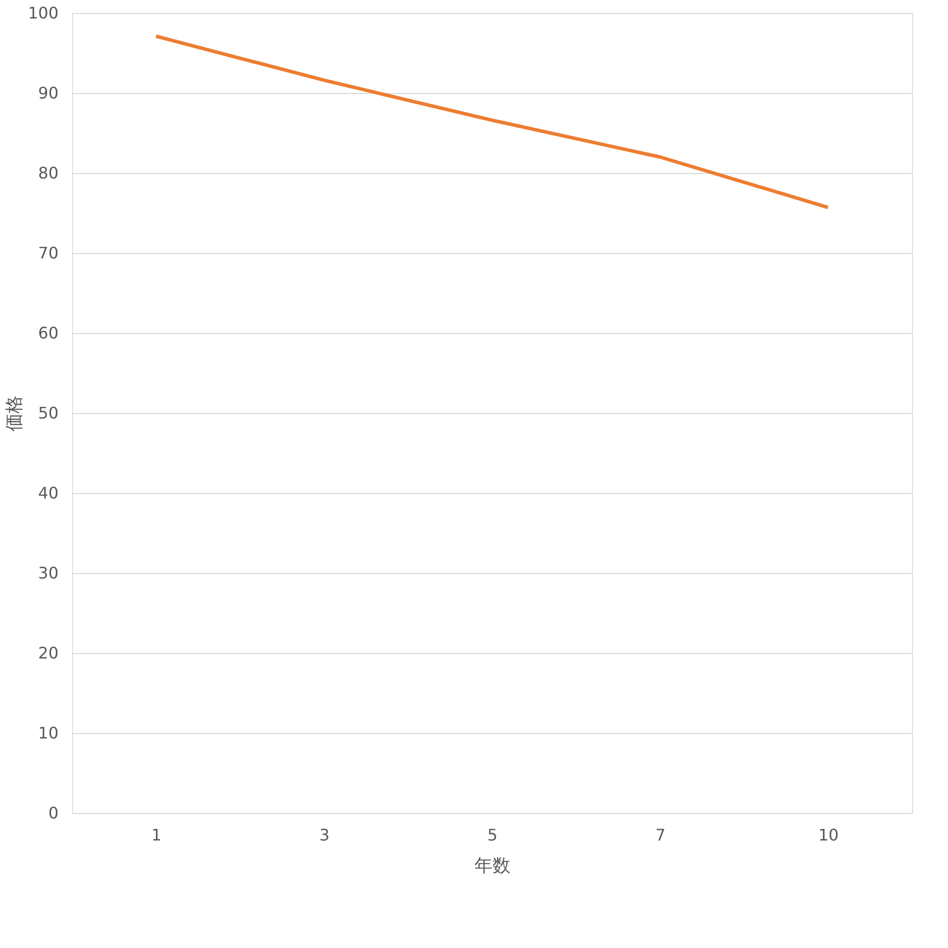 The height and width of the screenshot is (948, 948). Describe the element at coordinates (14, 414) in the screenshot. I see `y-axis-title: 価格` at that location.